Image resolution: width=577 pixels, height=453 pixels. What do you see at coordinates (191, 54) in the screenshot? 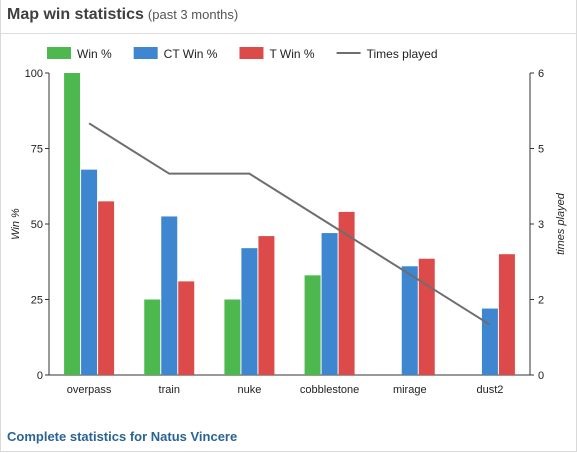
I see `legend-label: CT Win %` at bounding box center [191, 54].